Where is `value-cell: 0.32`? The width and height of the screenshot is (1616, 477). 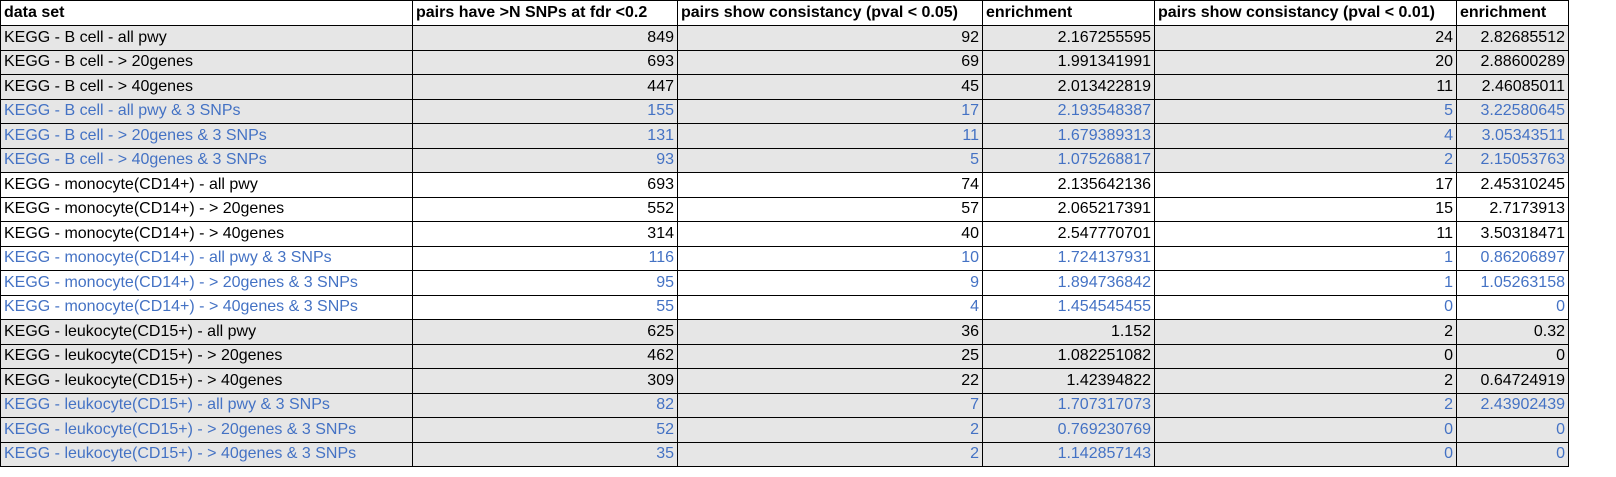 value-cell: 0.32 is located at coordinates (1512, 332).